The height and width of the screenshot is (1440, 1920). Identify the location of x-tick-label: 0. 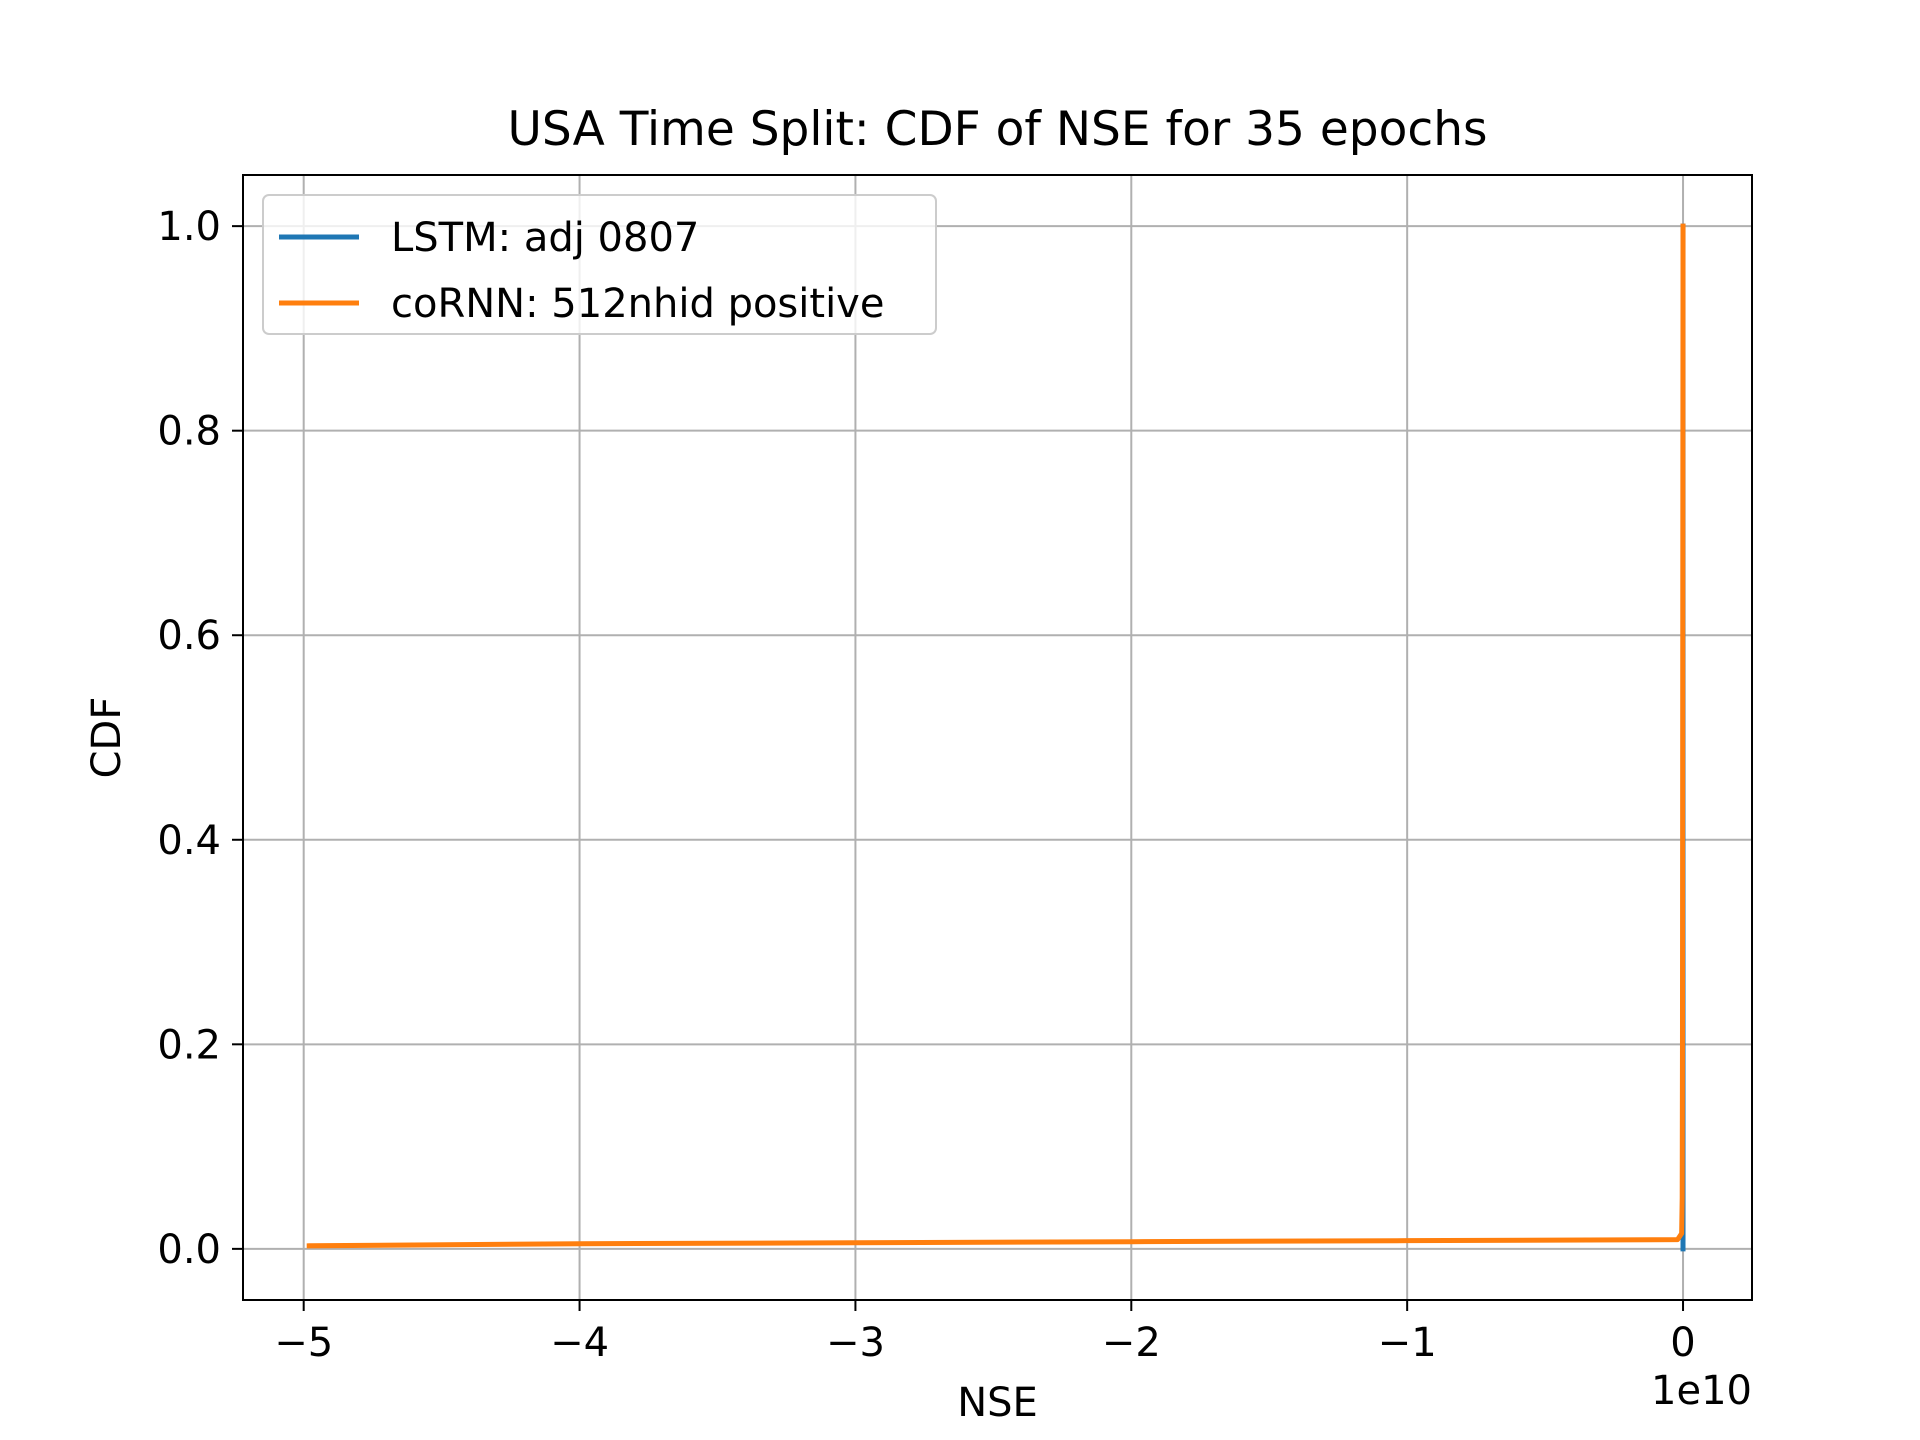
(1682, 1343).